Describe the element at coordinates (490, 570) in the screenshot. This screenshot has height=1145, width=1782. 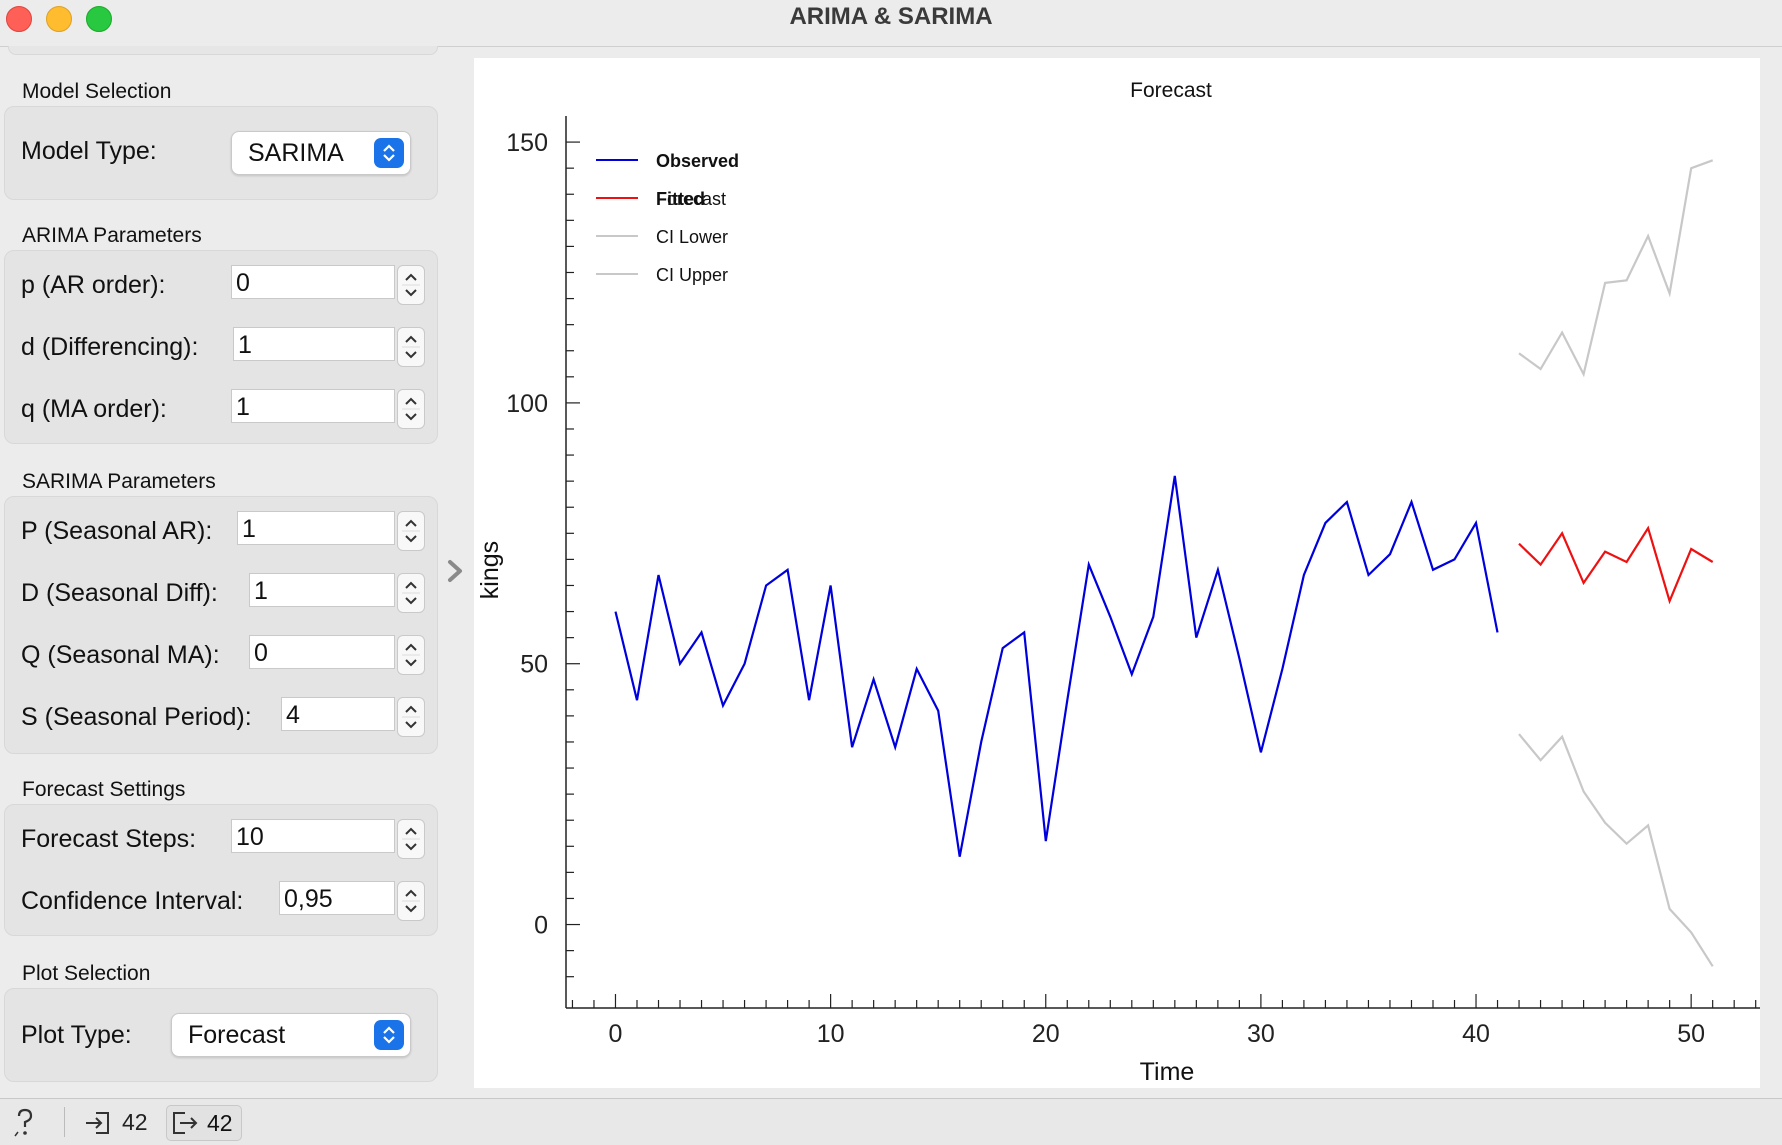
I see `y-axis-label: kings` at that location.